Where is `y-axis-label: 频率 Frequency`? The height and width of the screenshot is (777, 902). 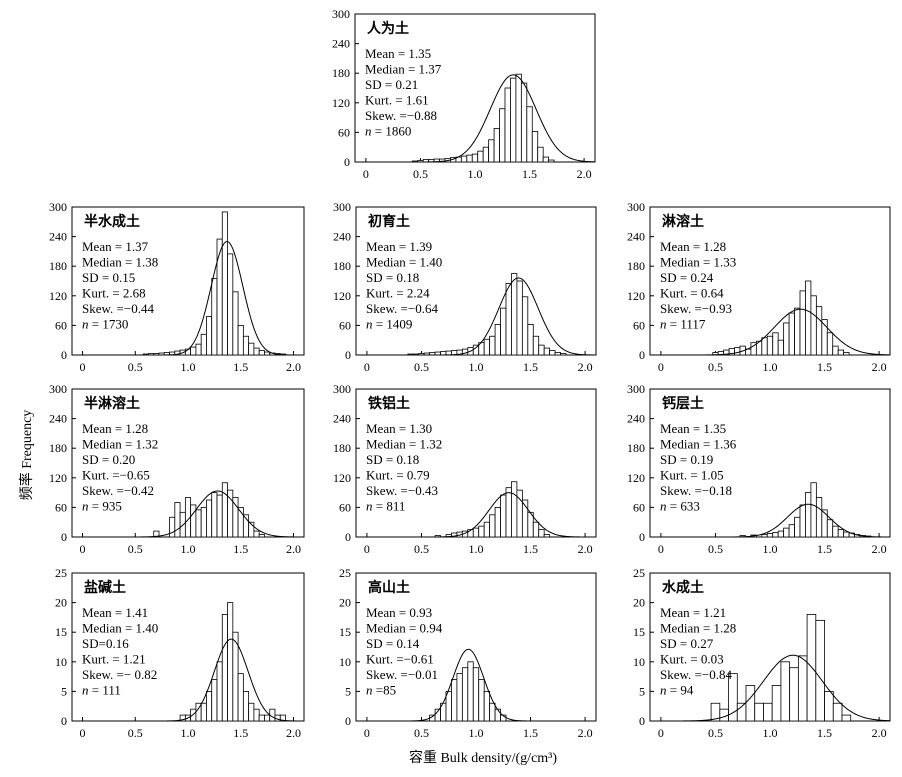 y-axis-label: 频率 Frequency is located at coordinates (27, 455).